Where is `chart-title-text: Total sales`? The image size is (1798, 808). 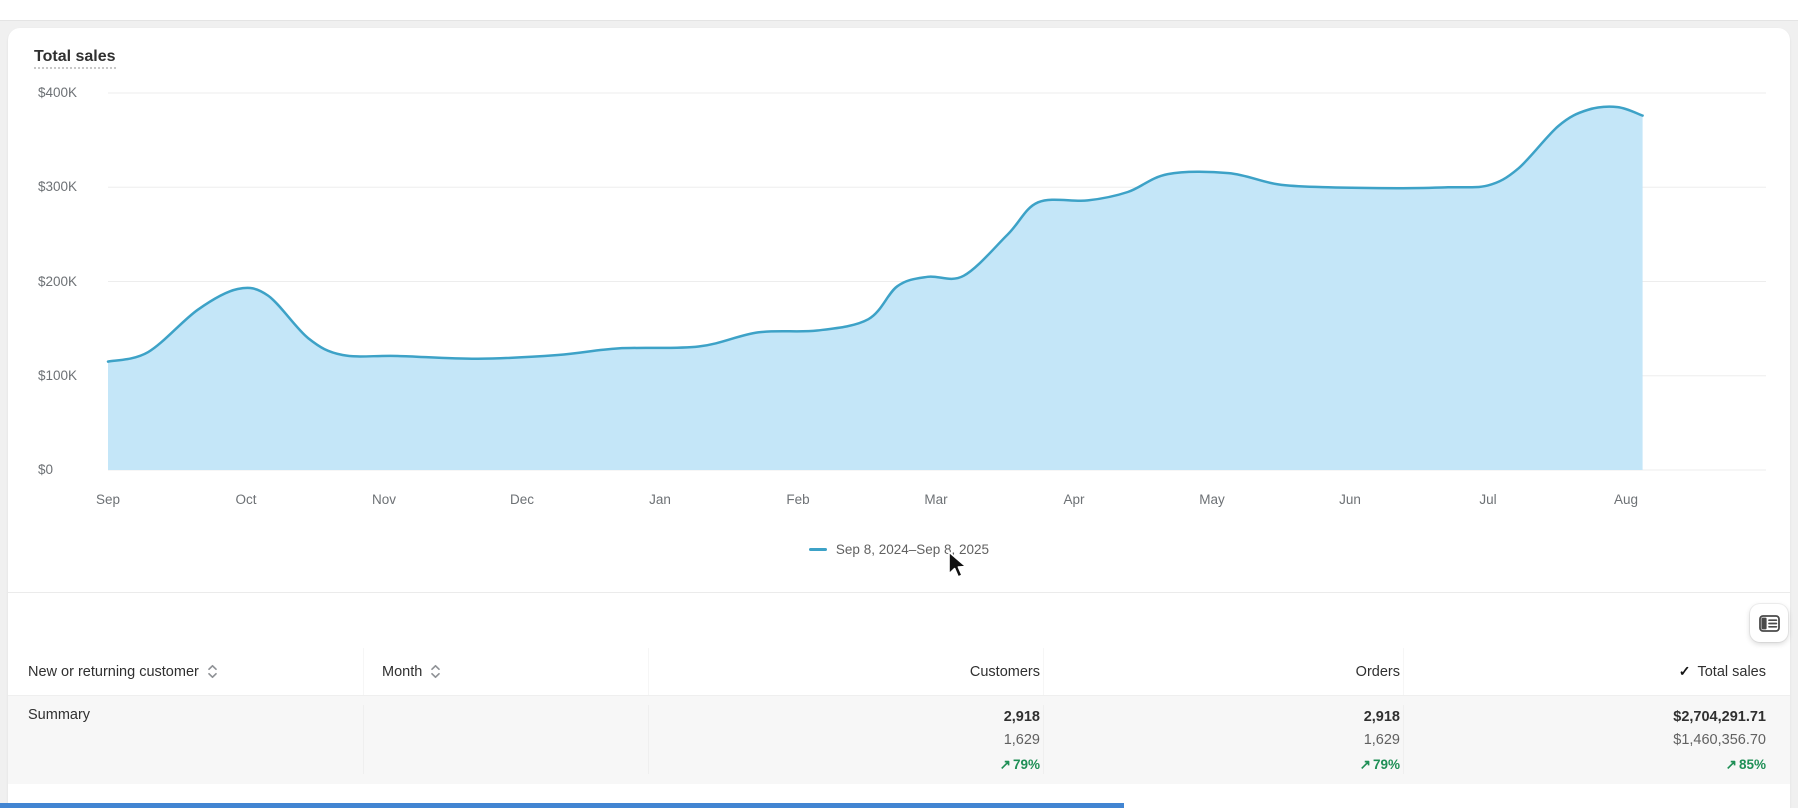 chart-title-text: Total sales is located at coordinates (75, 58).